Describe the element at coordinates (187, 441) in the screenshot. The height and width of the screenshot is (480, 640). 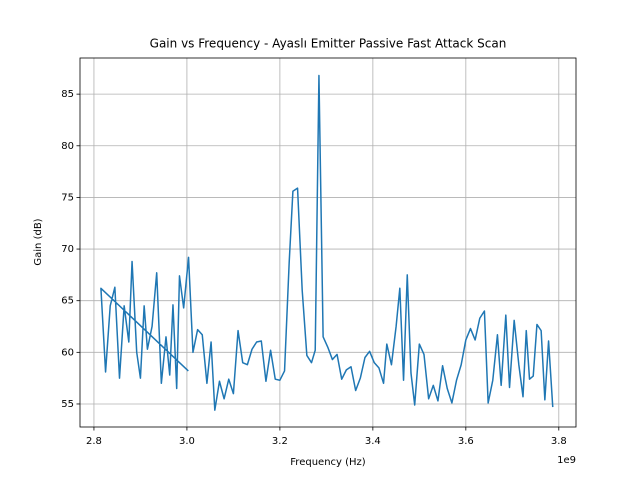
I see `x-tick-label: 3.0` at that location.